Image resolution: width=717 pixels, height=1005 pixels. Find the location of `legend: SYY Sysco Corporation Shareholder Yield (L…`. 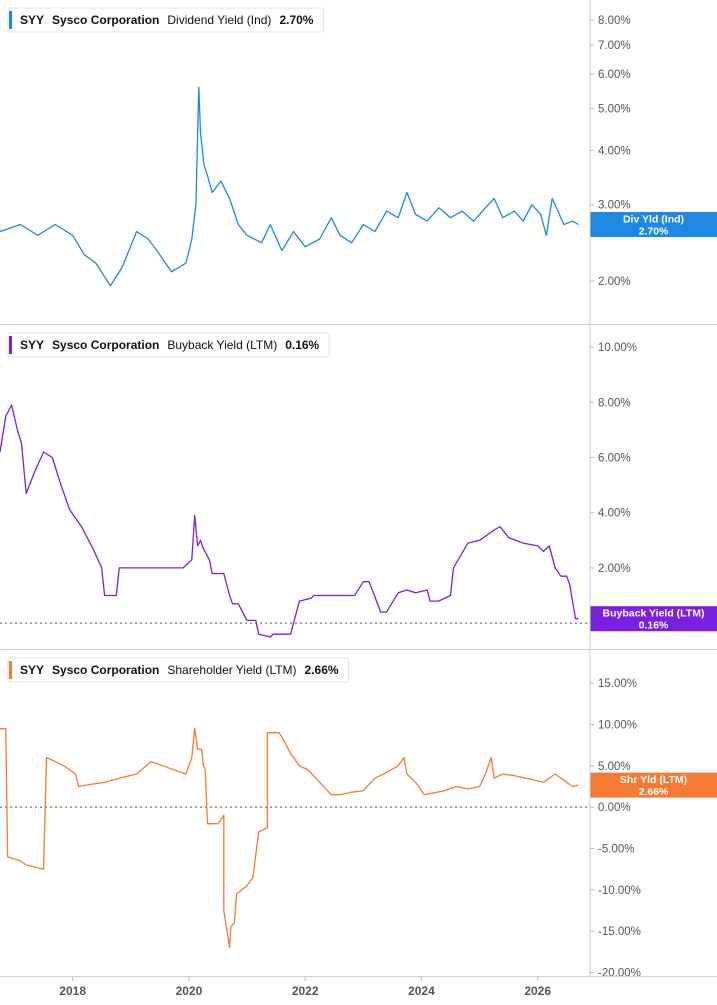

legend: SYY Sysco Corporation Shareholder Yield (L… is located at coordinates (178, 670).